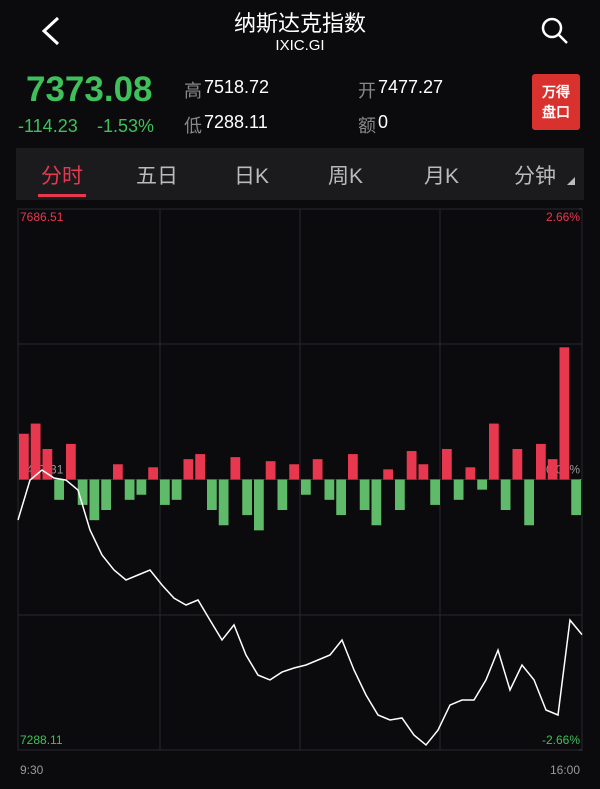 This screenshot has height=789, width=600. I want to click on low: 7288.11, so click(236, 122).